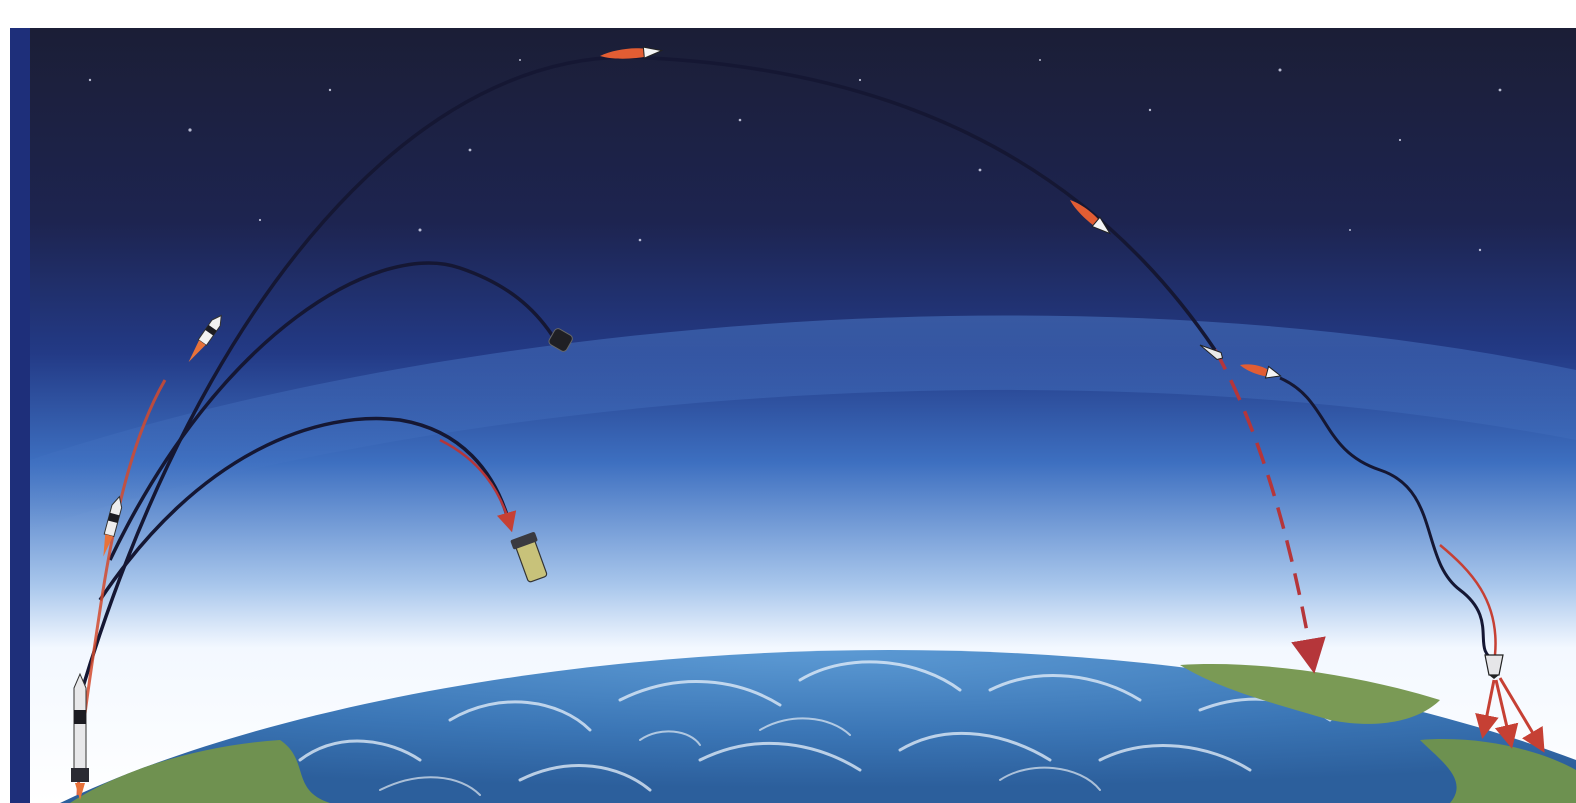 The width and height of the screenshot is (1576, 803). Describe the element at coordinates (529, 557) in the screenshot. I see `stage-icon` at that location.